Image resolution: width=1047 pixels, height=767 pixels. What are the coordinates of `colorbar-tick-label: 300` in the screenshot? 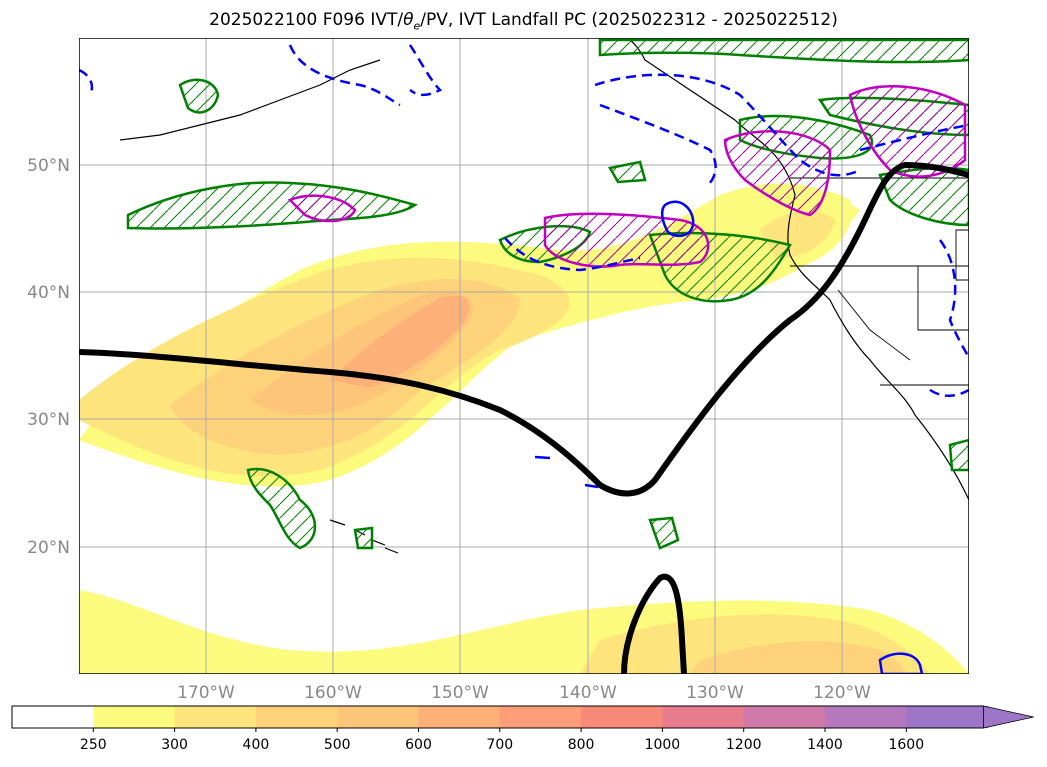 It's located at (174, 745).